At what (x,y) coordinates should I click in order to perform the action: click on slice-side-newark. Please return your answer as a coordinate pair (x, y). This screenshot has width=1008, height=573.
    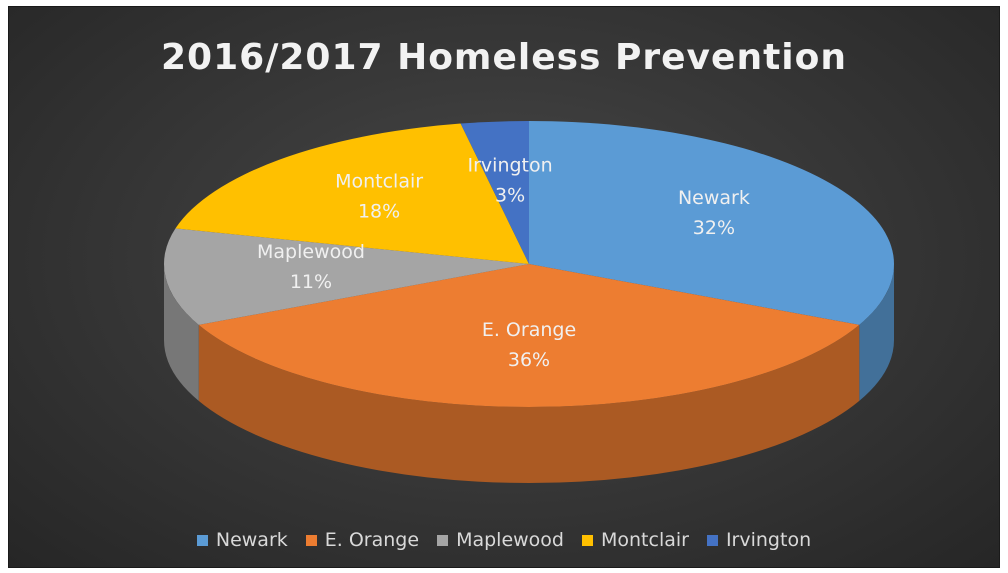
    Looking at the image, I should click on (876, 332).